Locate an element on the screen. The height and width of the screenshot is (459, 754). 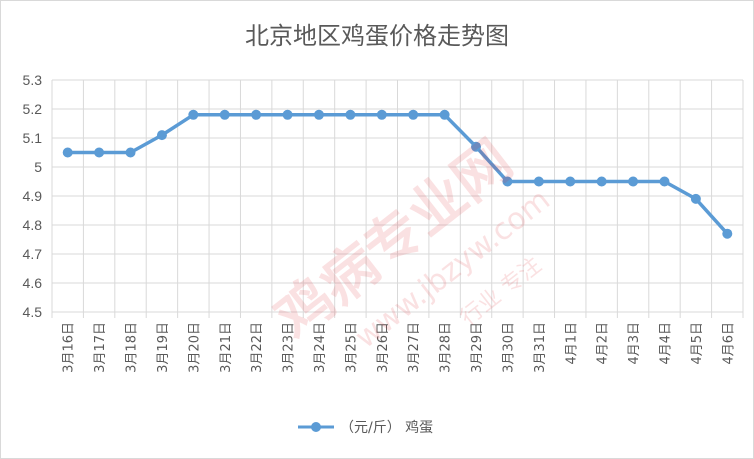
y-tick-label: 5.2 is located at coordinates (33, 109).